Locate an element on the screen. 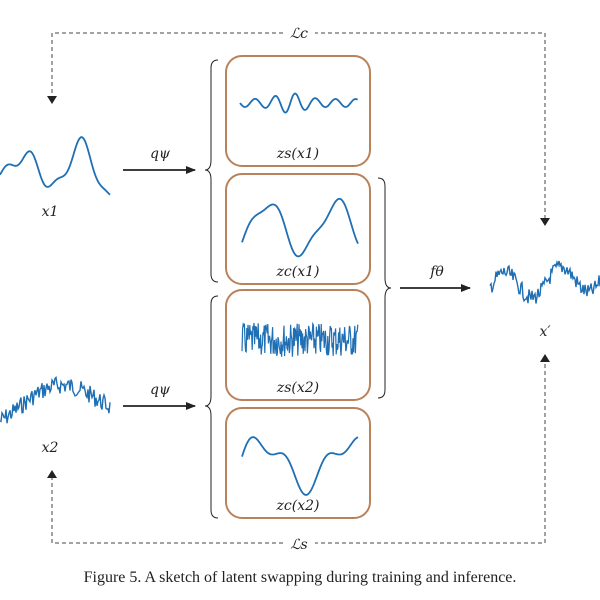 The image size is (600, 600). signal-x1 is located at coordinates (55, 166).